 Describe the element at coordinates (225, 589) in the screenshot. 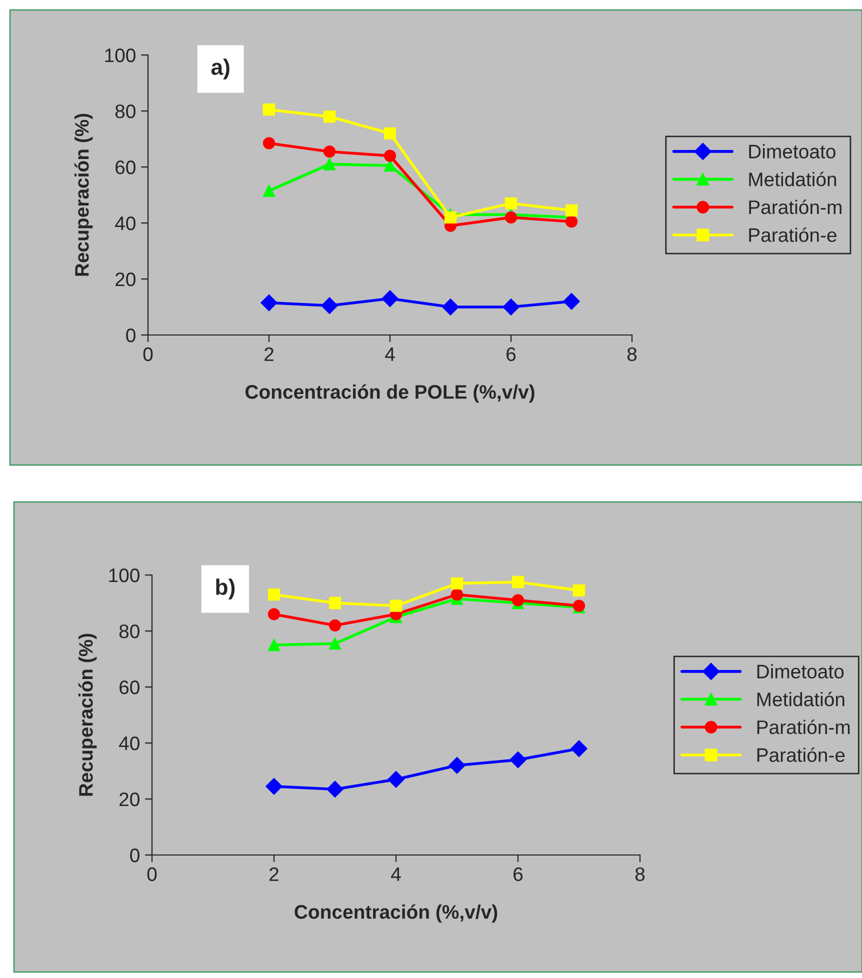

I see `annotation: b)` at that location.